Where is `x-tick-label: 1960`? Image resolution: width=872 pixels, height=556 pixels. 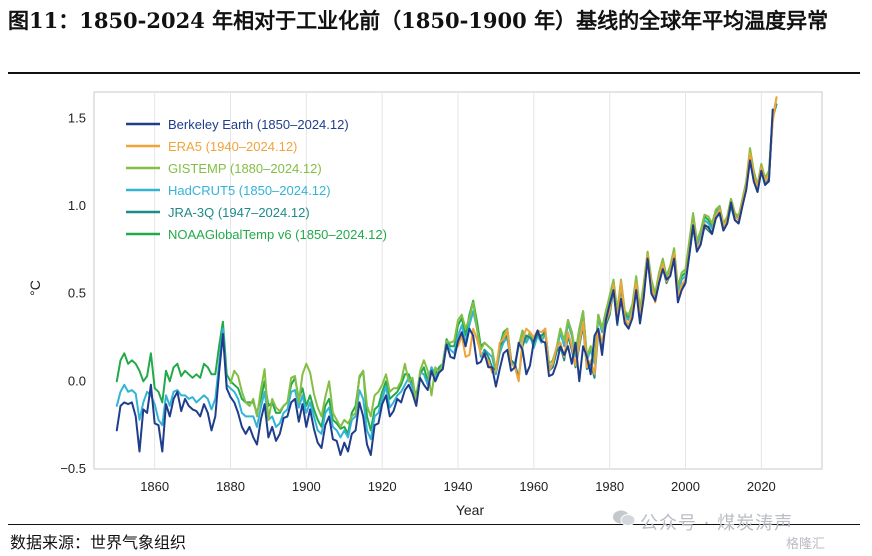 x-tick-label: 1960 is located at coordinates (533, 486).